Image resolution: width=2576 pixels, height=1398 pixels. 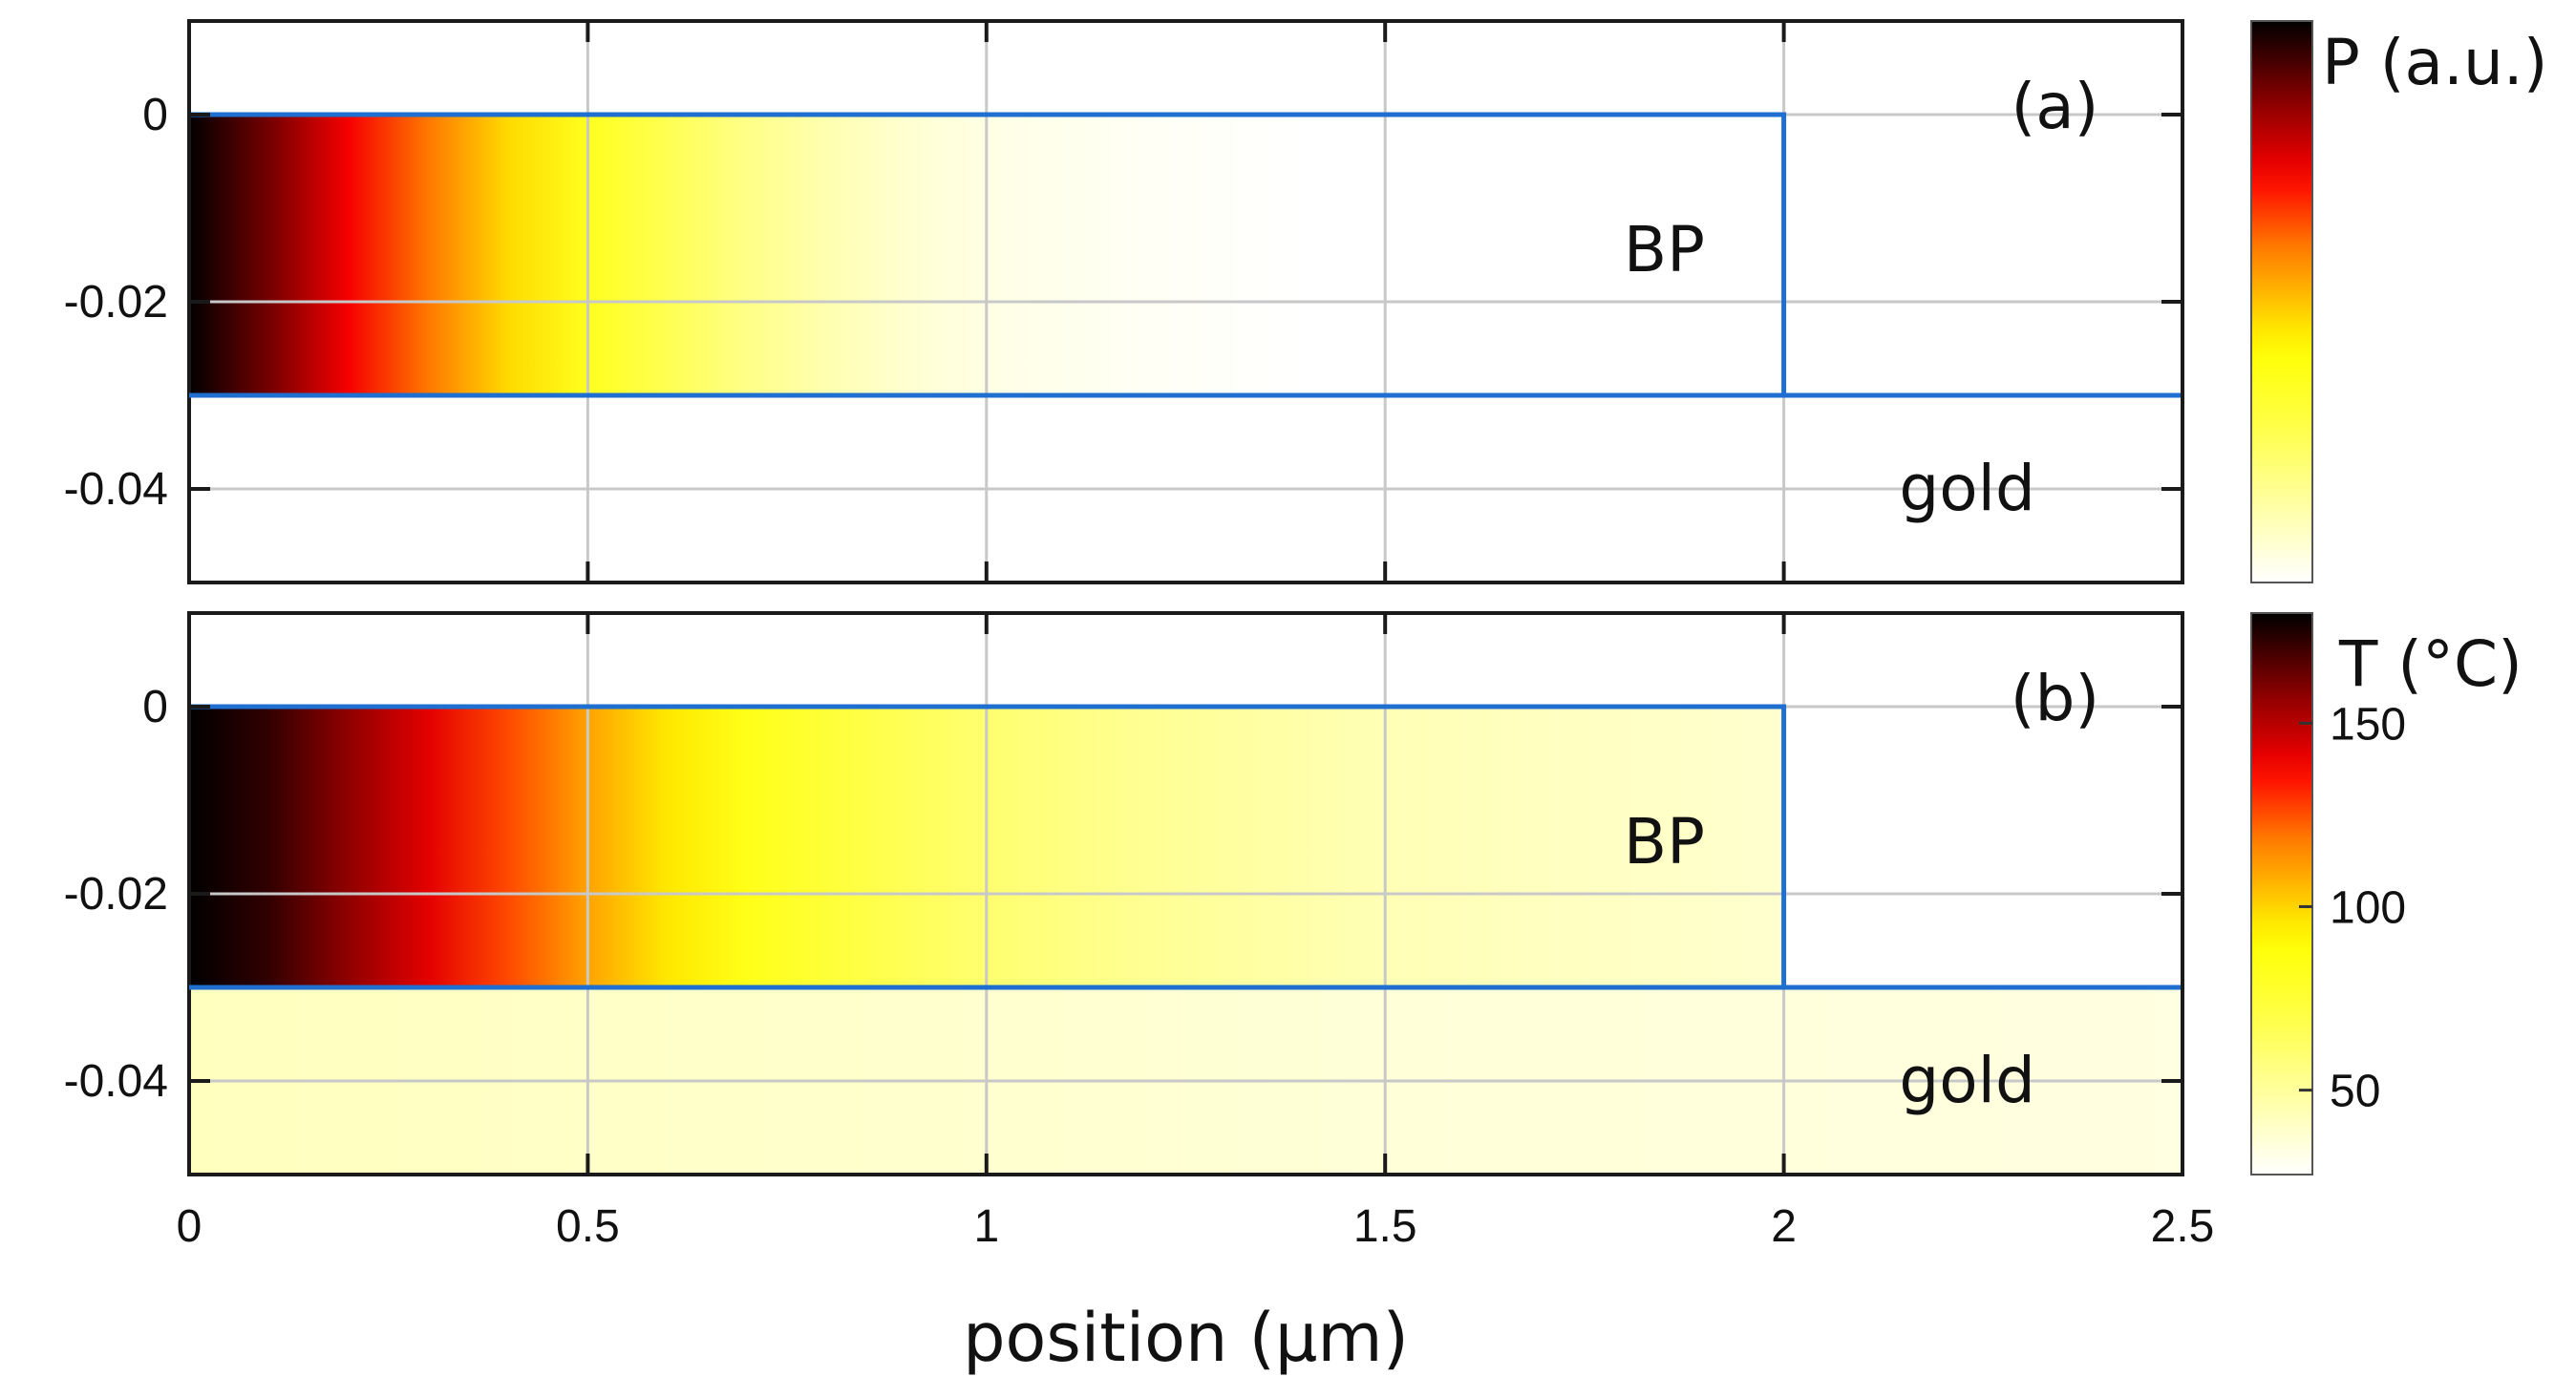 I want to click on x-tick-label: 0.5, so click(x=588, y=1226).